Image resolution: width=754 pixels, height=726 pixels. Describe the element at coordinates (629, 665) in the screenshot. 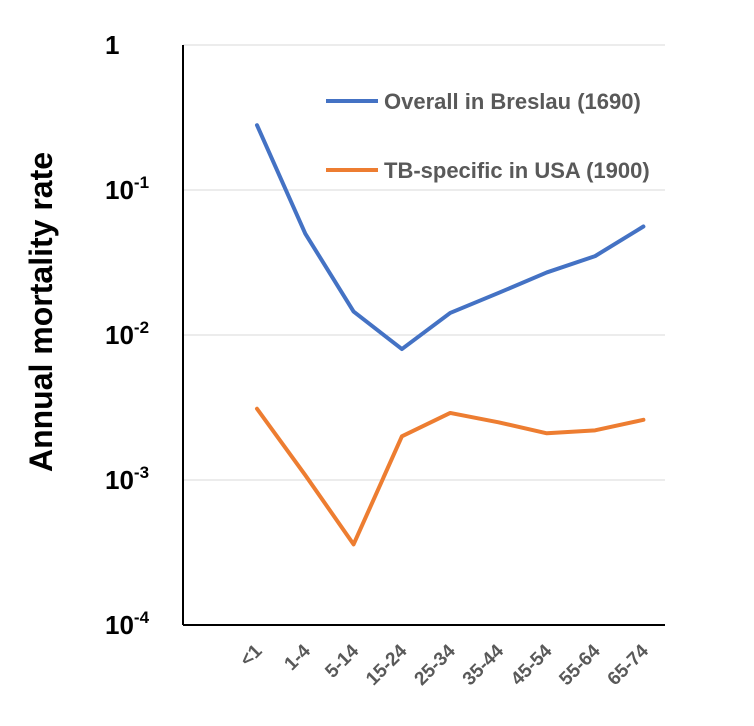

I see `x-tick-label: 65-74` at that location.